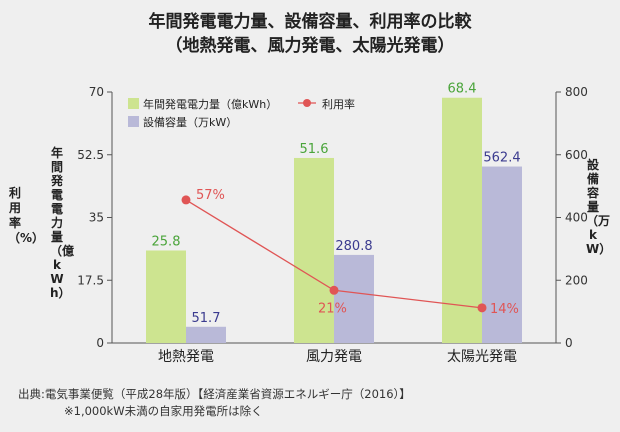 This screenshot has height=432, width=620. What do you see at coordinates (576, 218) in the screenshot?
I see `right-tick-label: 400` at bounding box center [576, 218].